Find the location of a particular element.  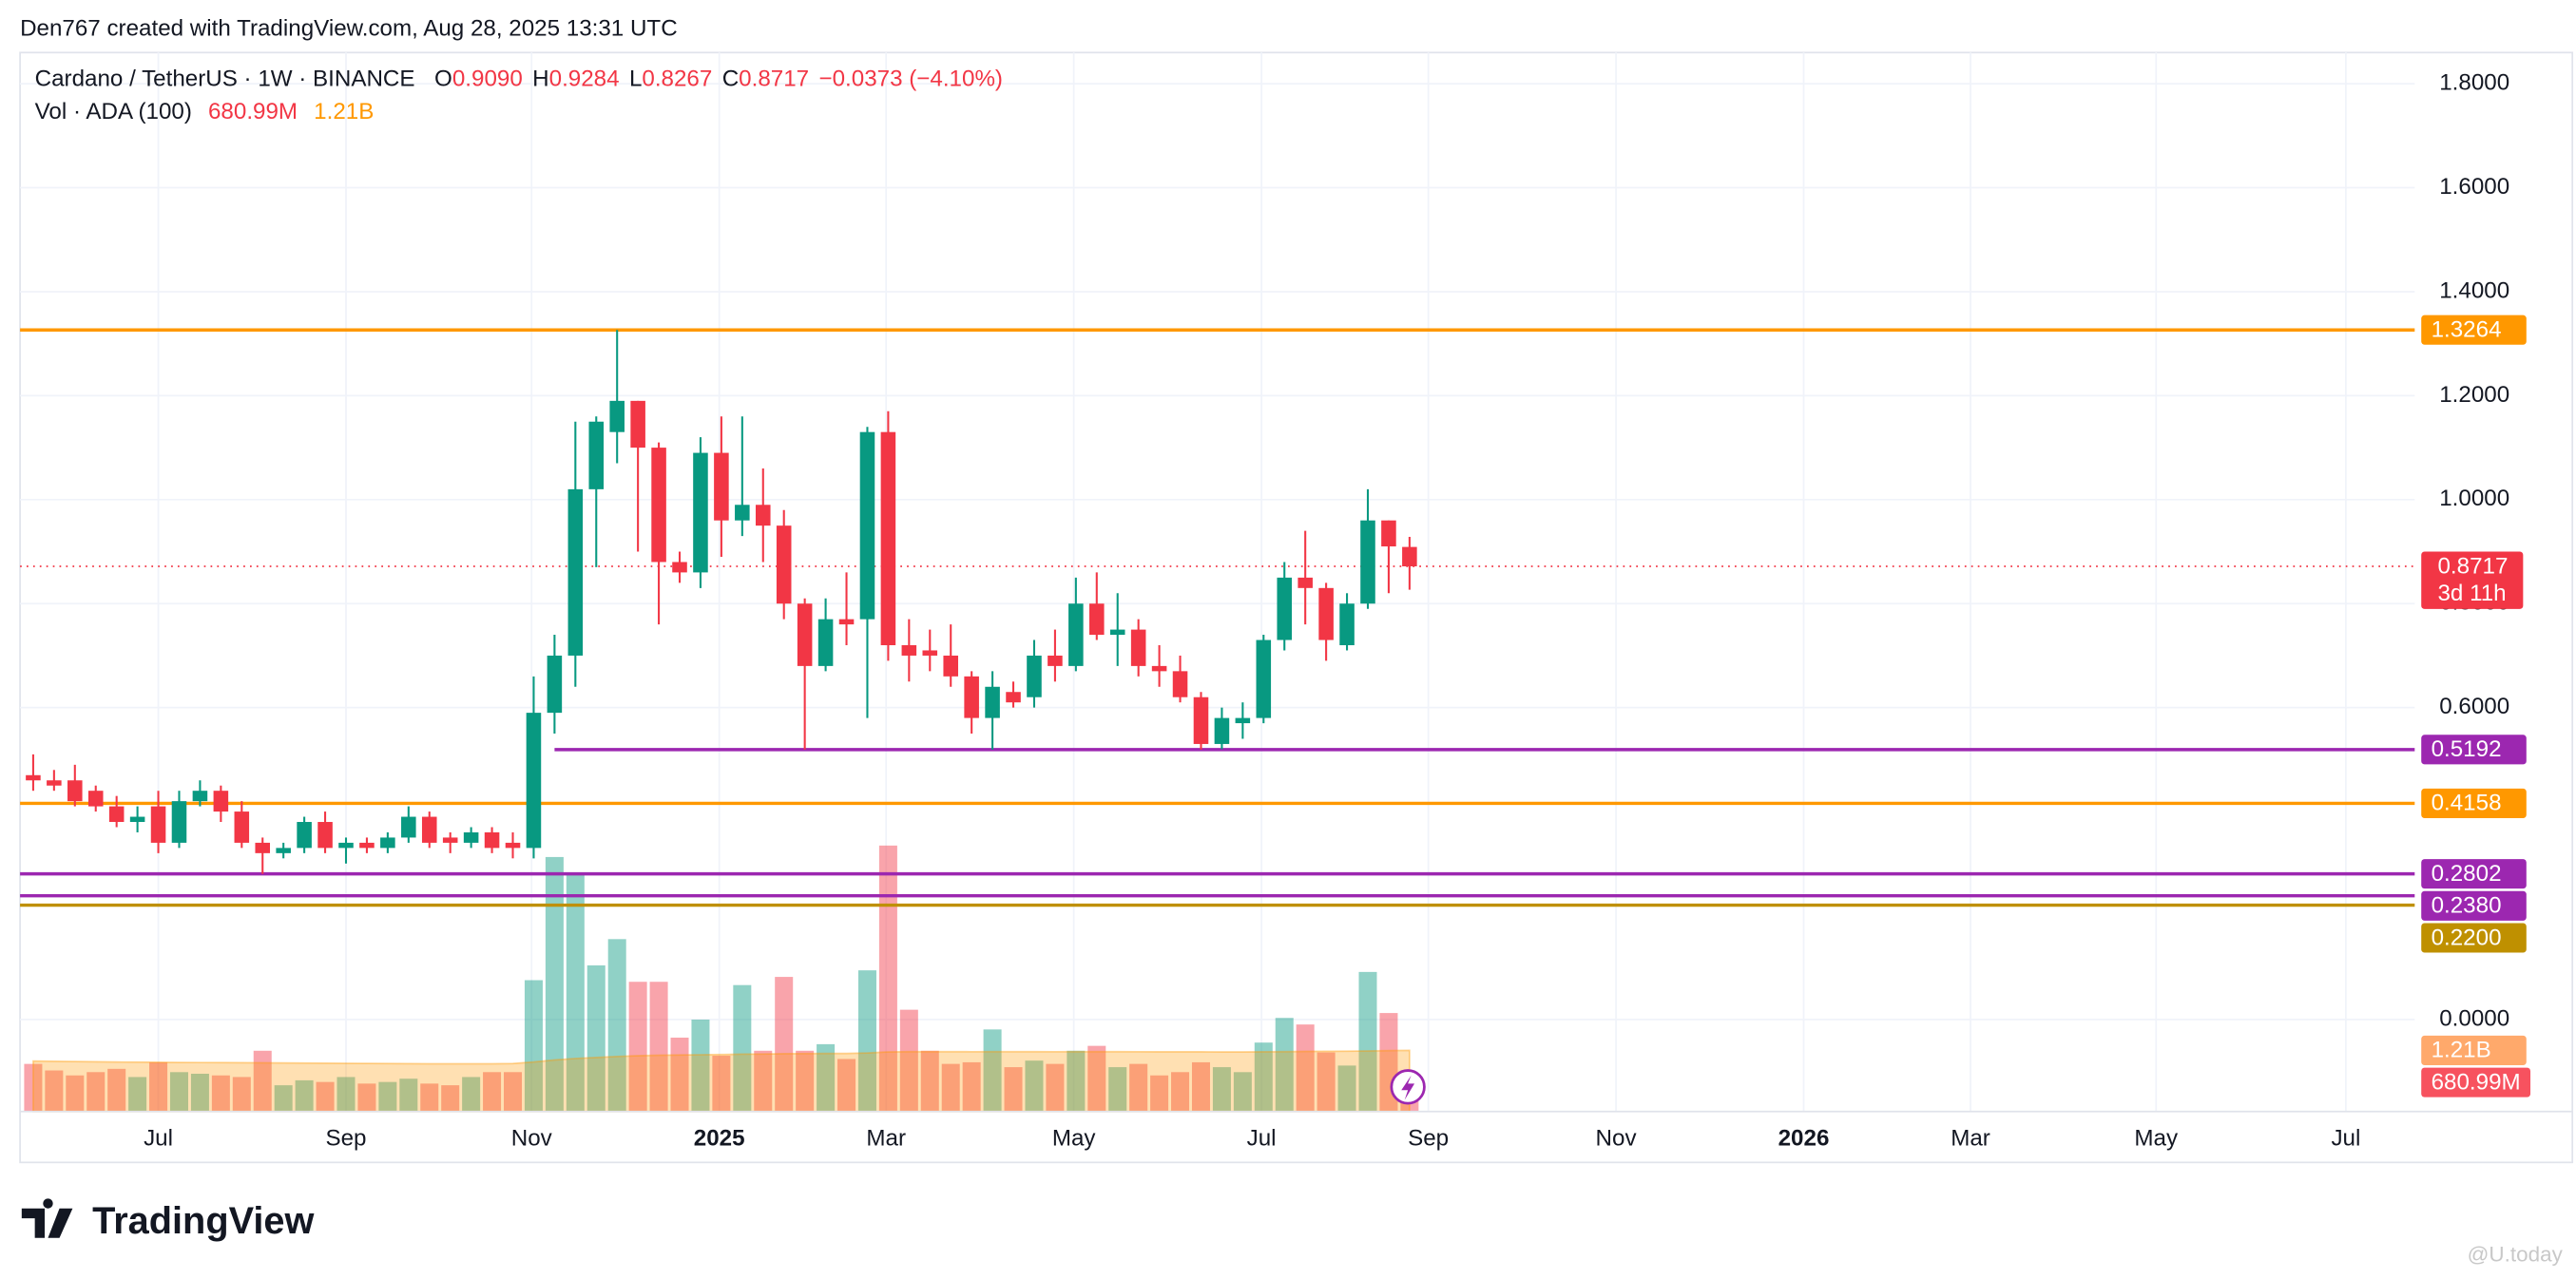

volume-legend: Vol · ADA (100) 680.99M 1.21B is located at coordinates (205, 113).